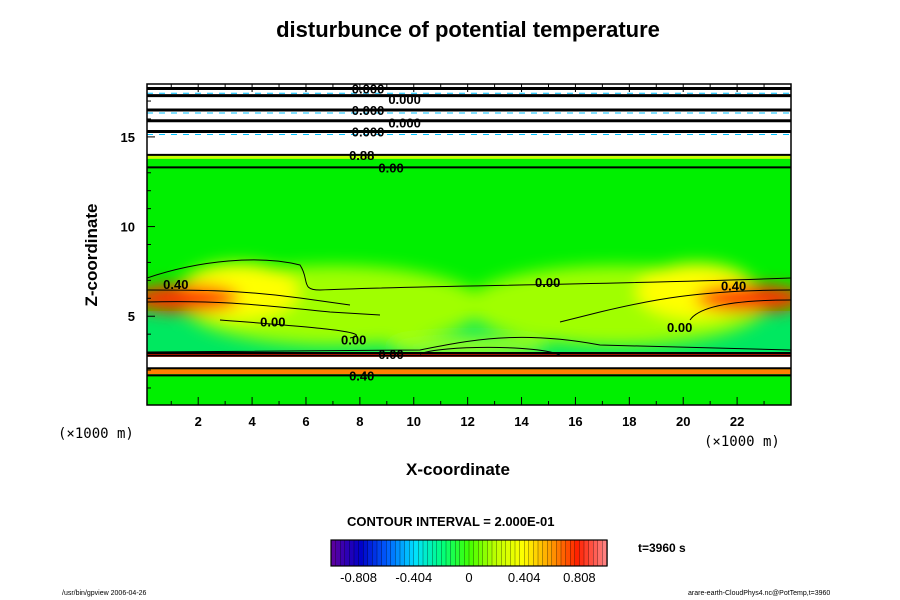 The image size is (900, 600). I want to click on x-tick-label: 20, so click(683, 421).